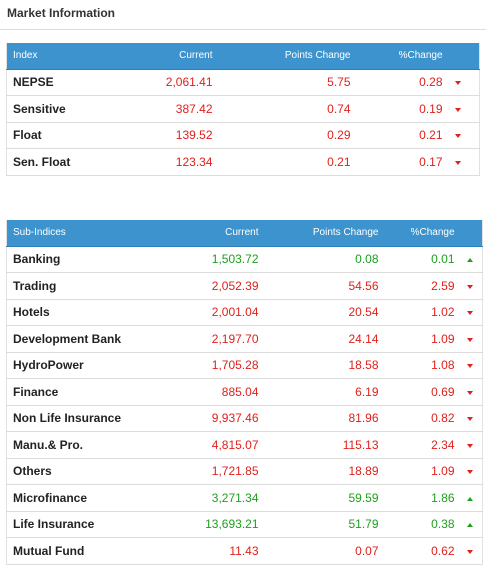  I want to click on panel-title: Market Information, so click(243, 15).